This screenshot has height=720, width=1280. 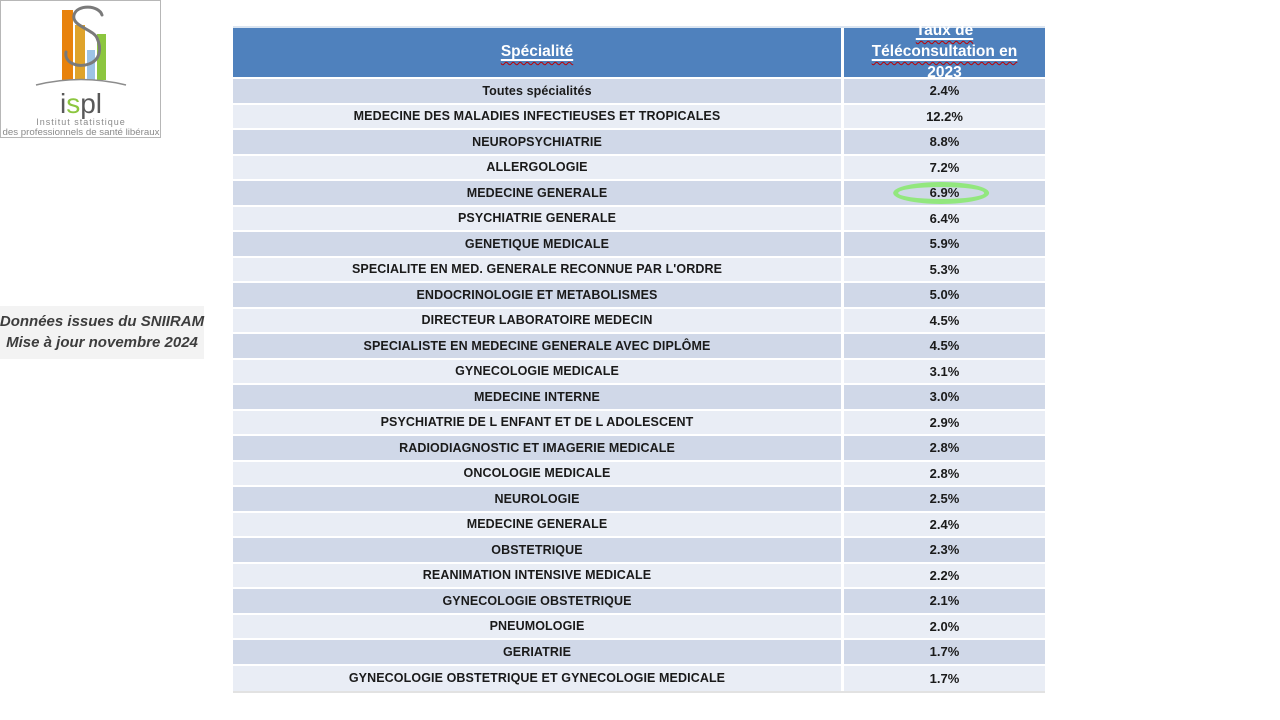 I want to click on logo-bar-blue, so click(x=91, y=65).